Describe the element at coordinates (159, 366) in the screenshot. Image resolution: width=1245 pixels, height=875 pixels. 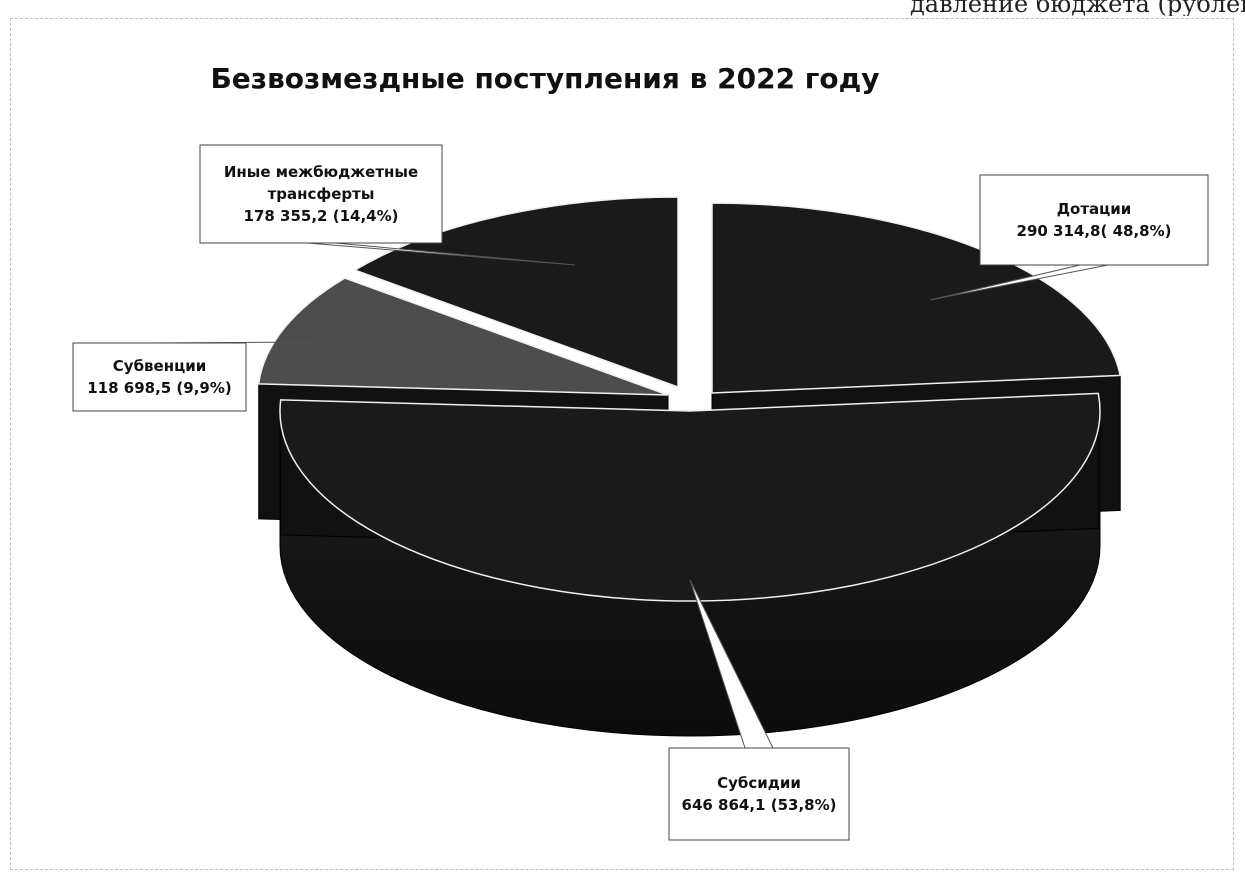
I see `slice-name-label: Субвенции` at that location.